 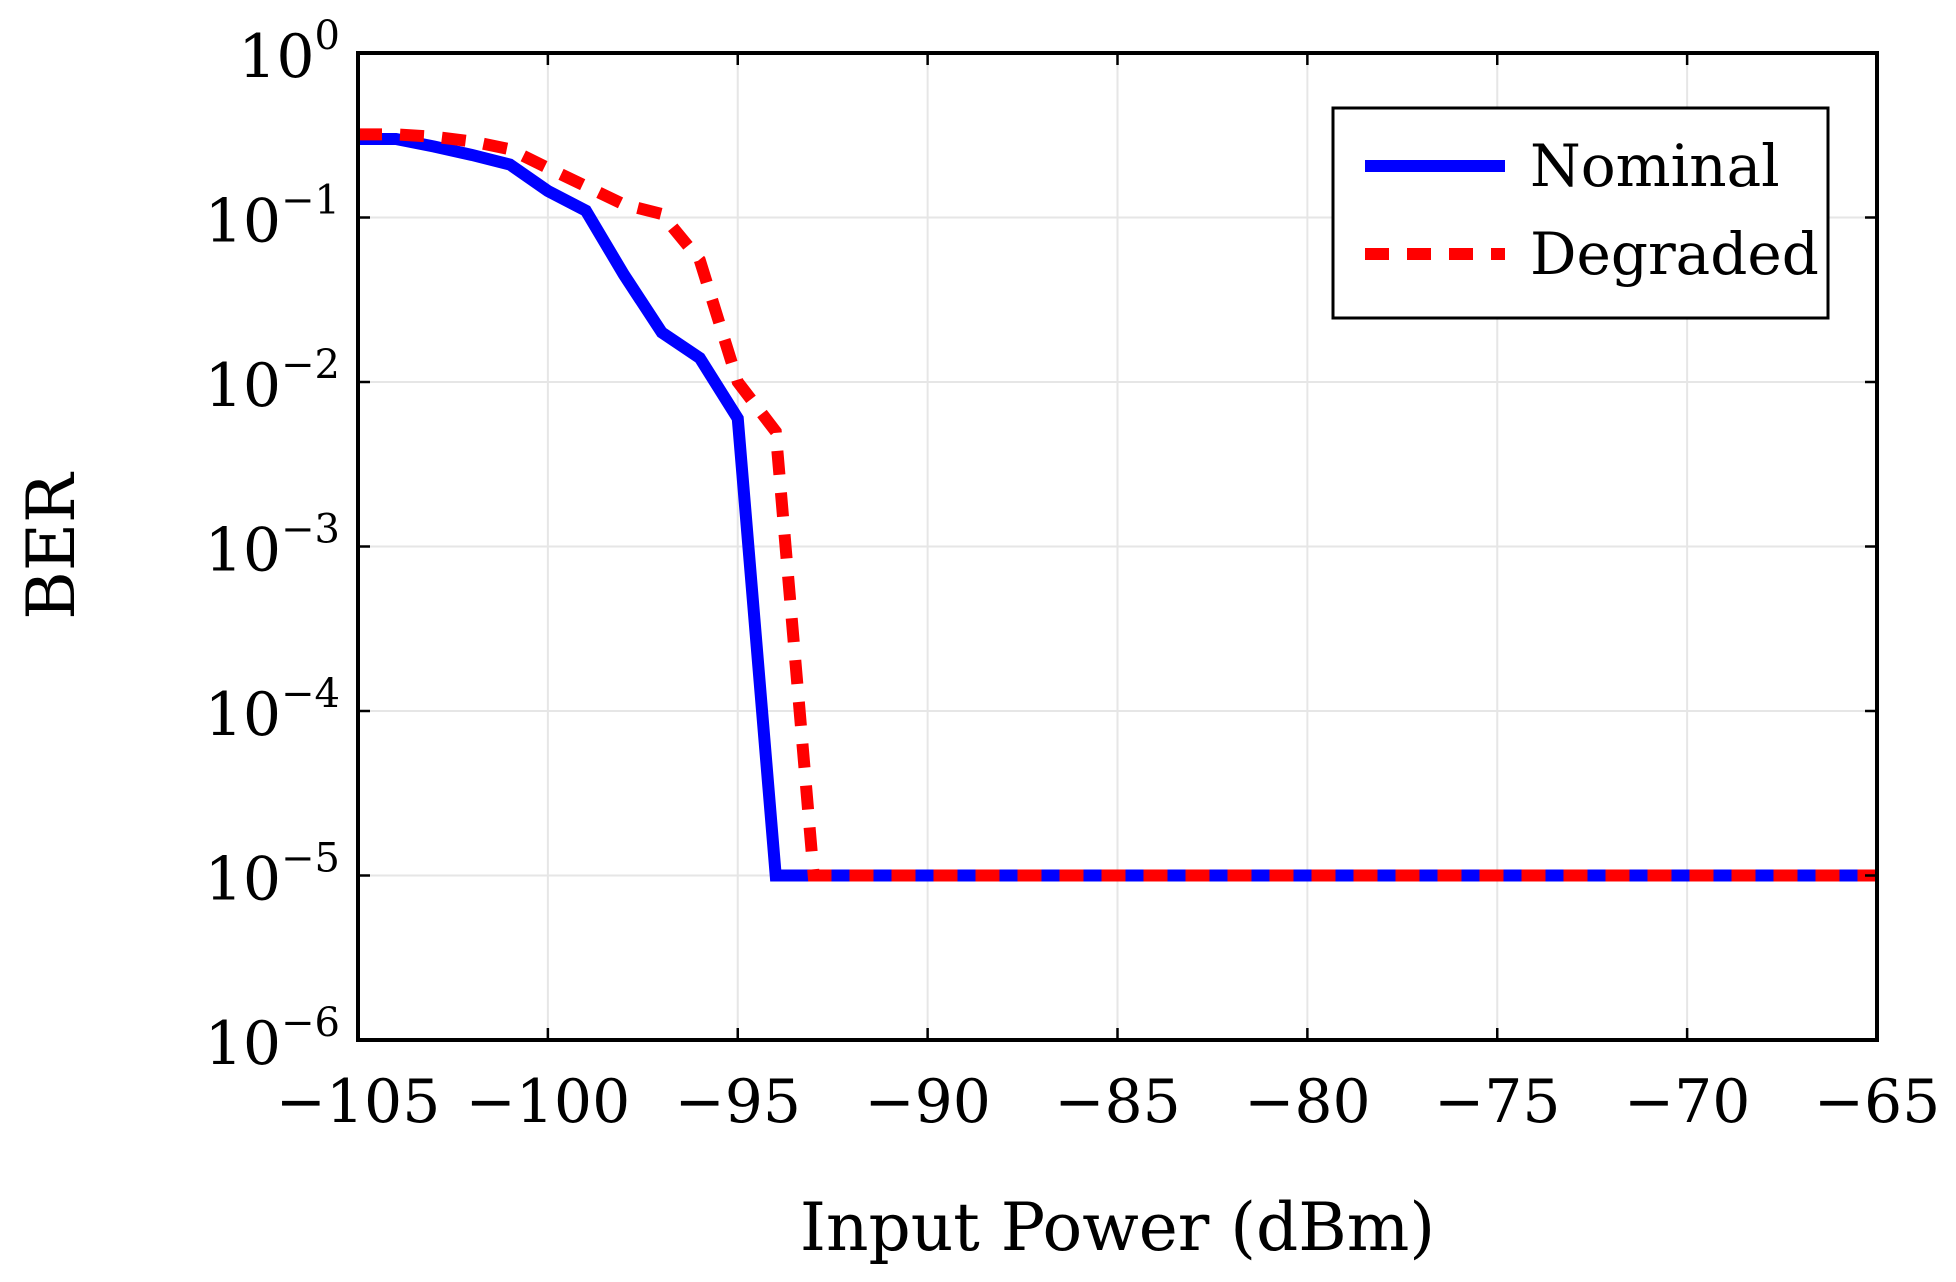 I want to click on x-tick-label: −80, so click(x=1307, y=1102).